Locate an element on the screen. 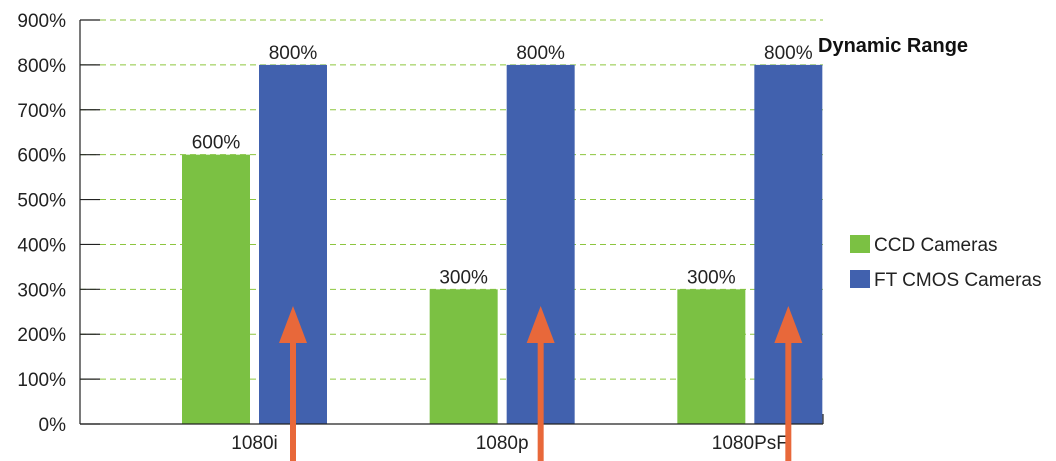  bar-ccd-cameras-1080p is located at coordinates (463, 356).